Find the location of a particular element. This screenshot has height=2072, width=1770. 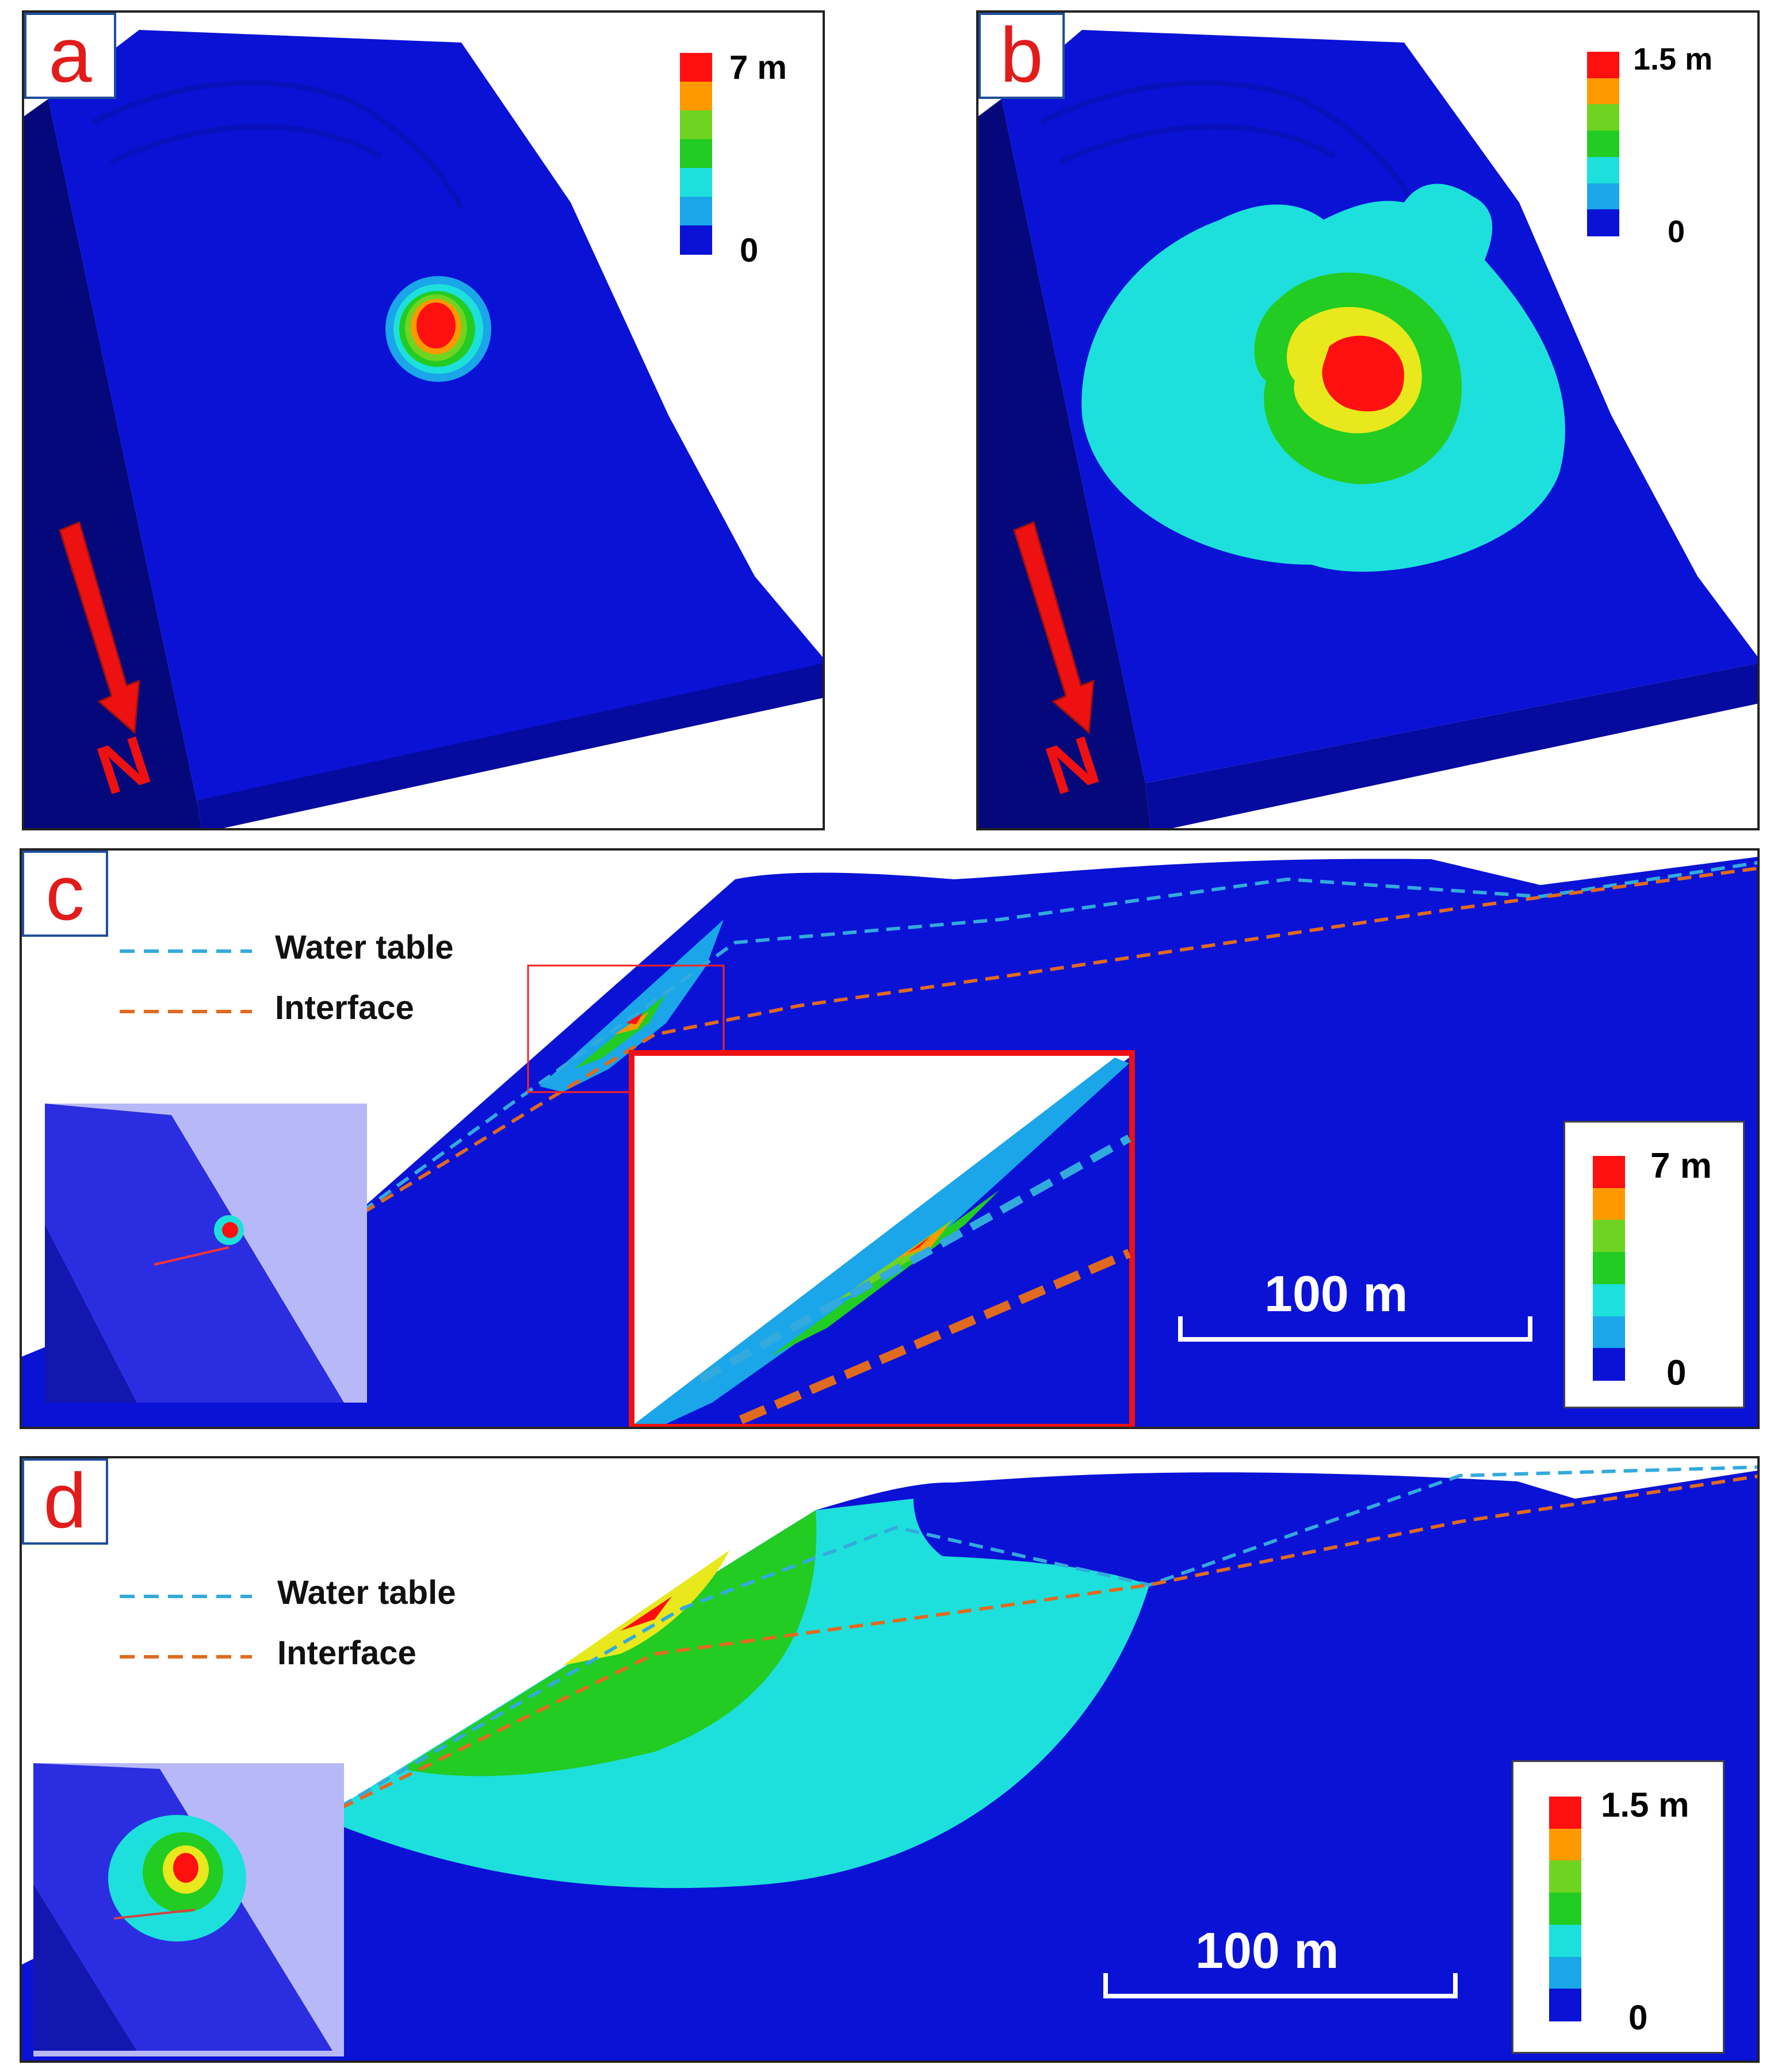

legend-c-max-label: 7 m is located at coordinates (1681, 1166).